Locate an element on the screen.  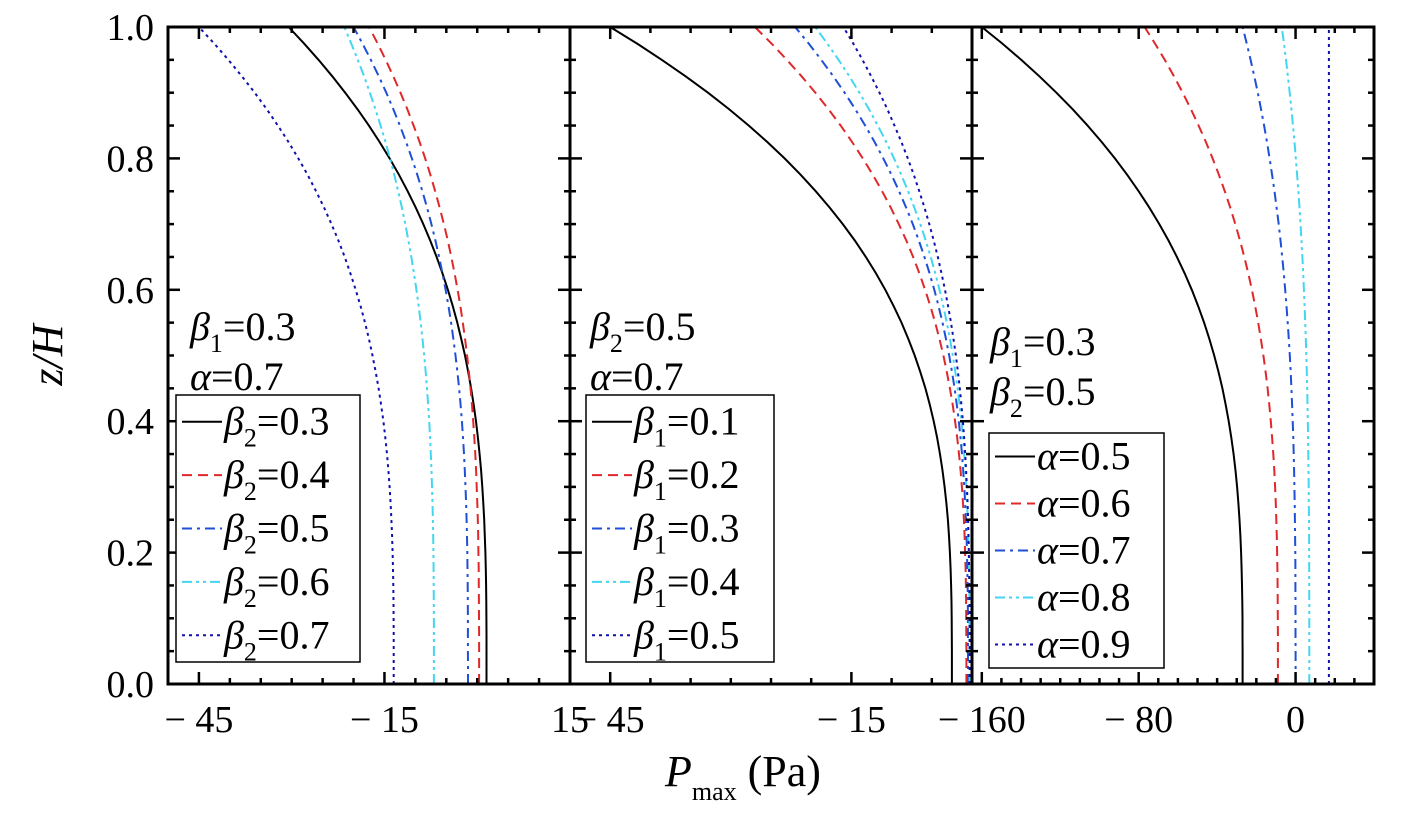
legend-entry: α=0.8 is located at coordinates (1084, 597).